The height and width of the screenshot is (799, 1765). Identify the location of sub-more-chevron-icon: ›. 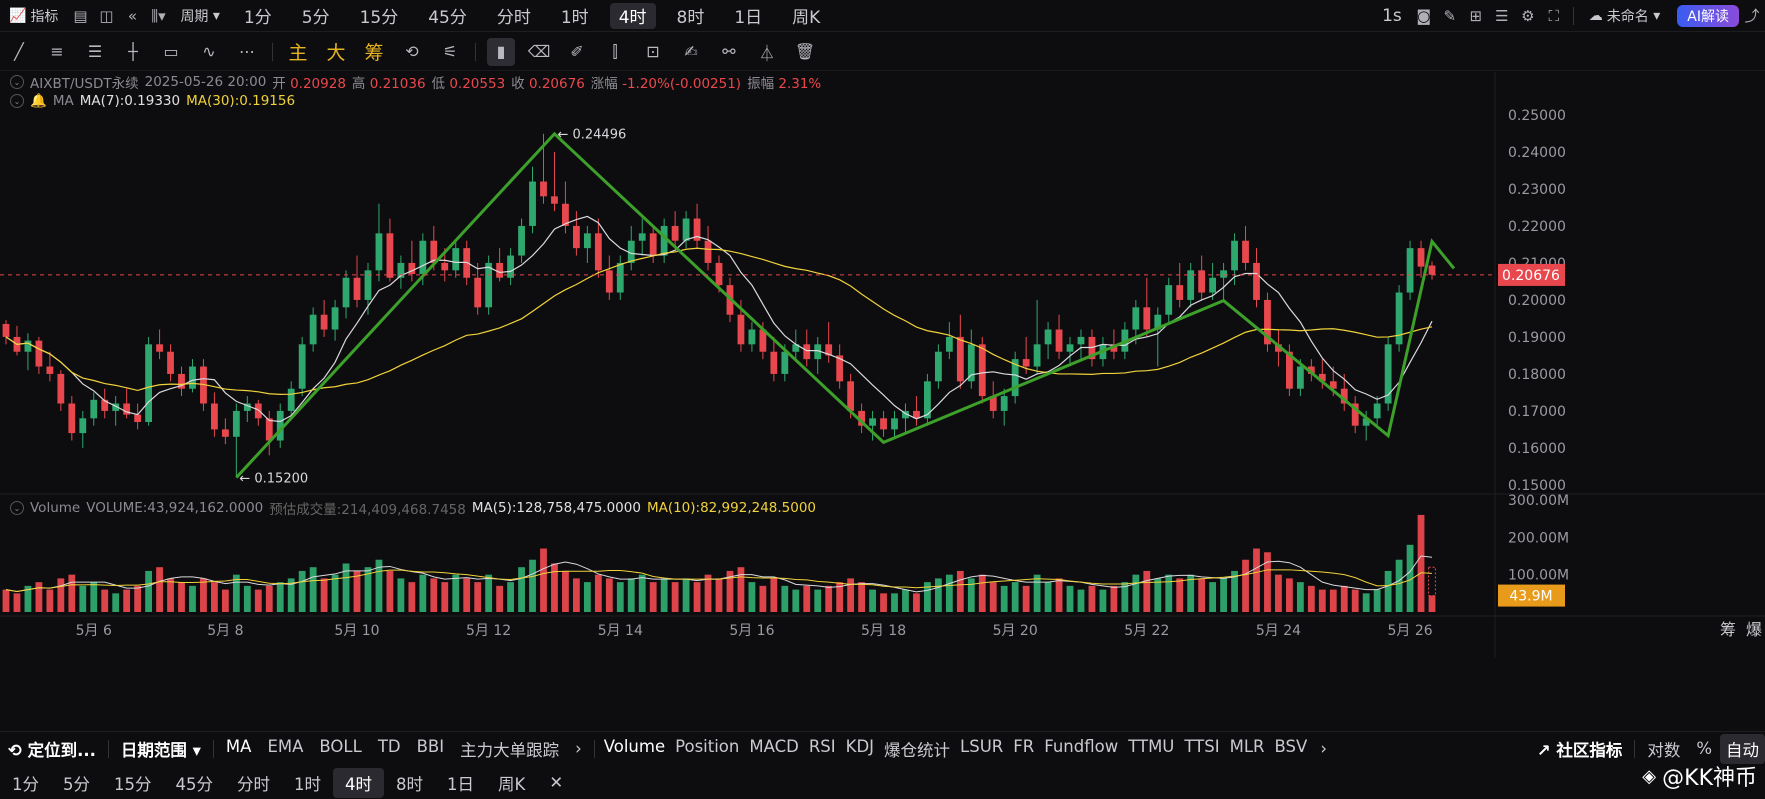
(1323, 748).